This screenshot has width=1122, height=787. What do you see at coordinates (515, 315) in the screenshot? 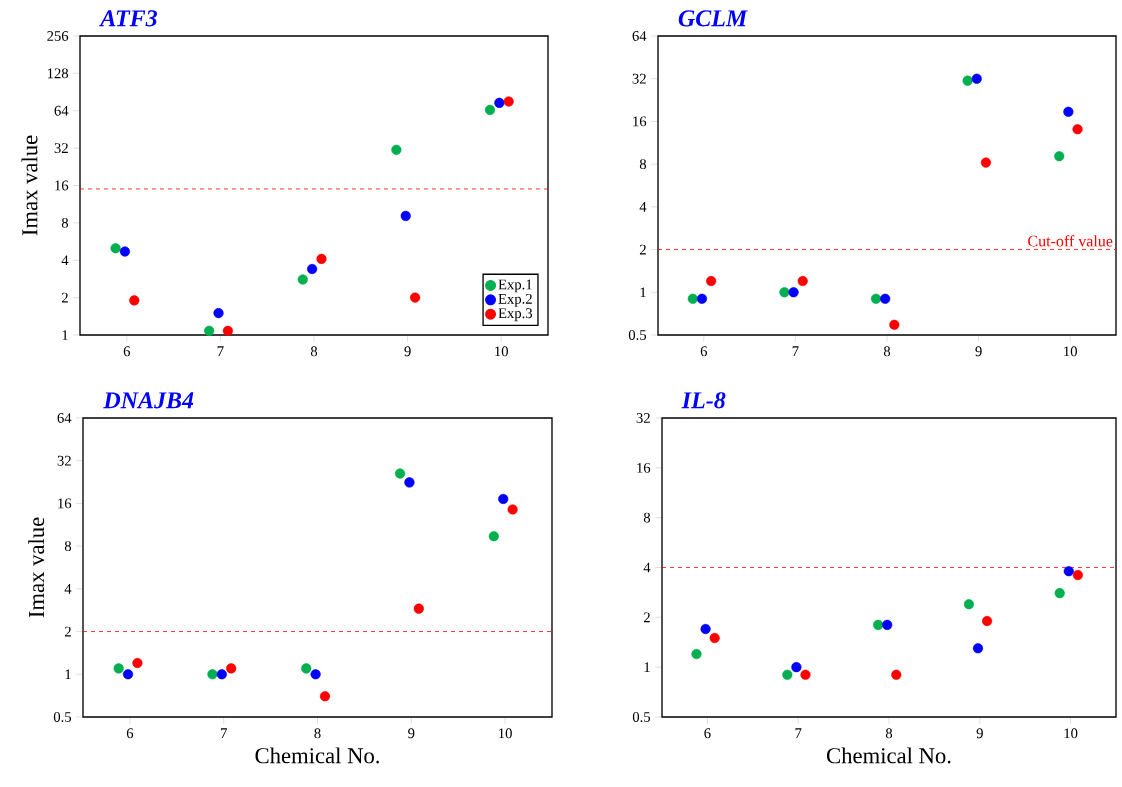
I see `legend-label: Exp.3` at bounding box center [515, 315].